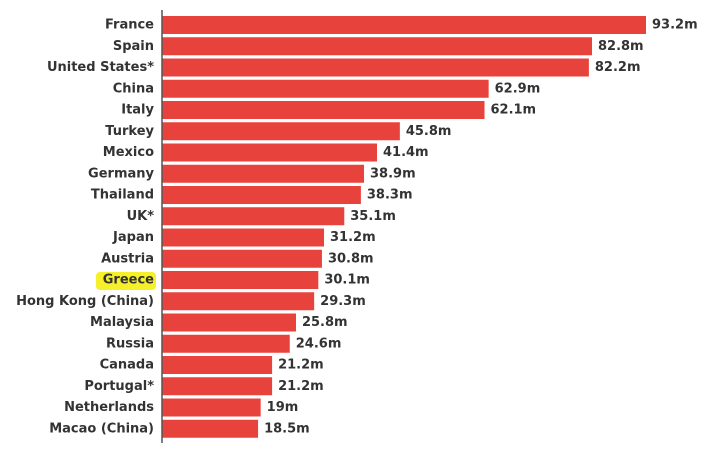 This screenshot has height=453, width=704. Describe the element at coordinates (242, 258) in the screenshot. I see `bar-austria` at that location.